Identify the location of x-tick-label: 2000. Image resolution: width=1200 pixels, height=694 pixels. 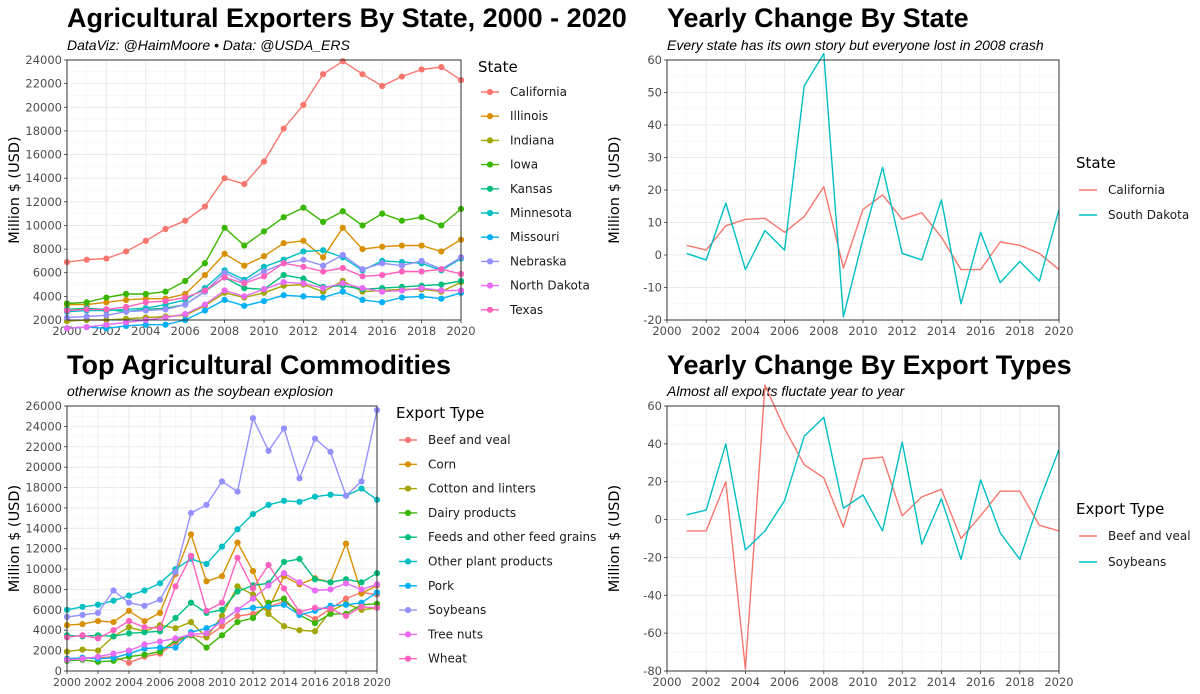
(67, 682).